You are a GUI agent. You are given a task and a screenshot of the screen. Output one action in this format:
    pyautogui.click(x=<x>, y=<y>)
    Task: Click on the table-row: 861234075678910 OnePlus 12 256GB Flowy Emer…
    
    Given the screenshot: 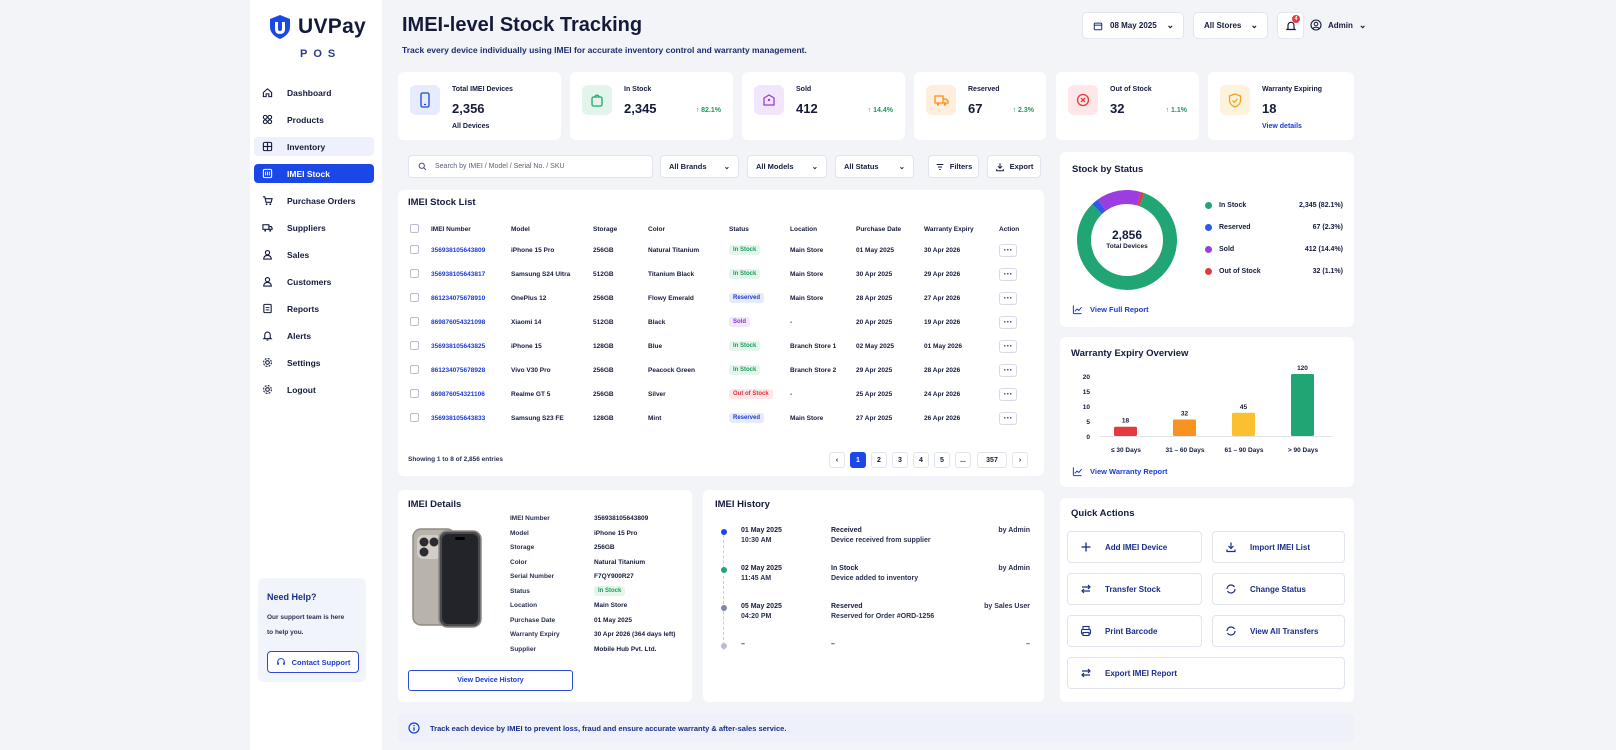 What is the action you would take?
    pyautogui.click(x=718, y=298)
    